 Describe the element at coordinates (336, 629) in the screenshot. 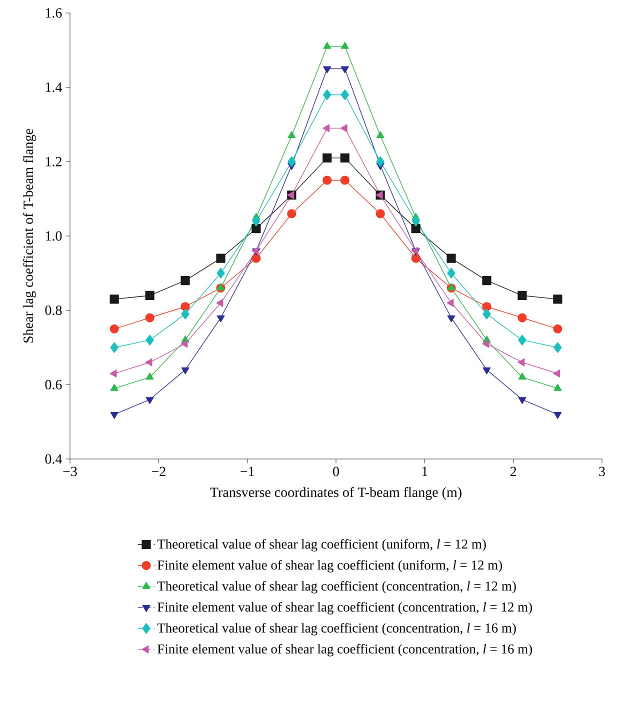

I see `legend-label: Theoretical value of shear lag coefficient (concentration, l = 16 m)` at that location.